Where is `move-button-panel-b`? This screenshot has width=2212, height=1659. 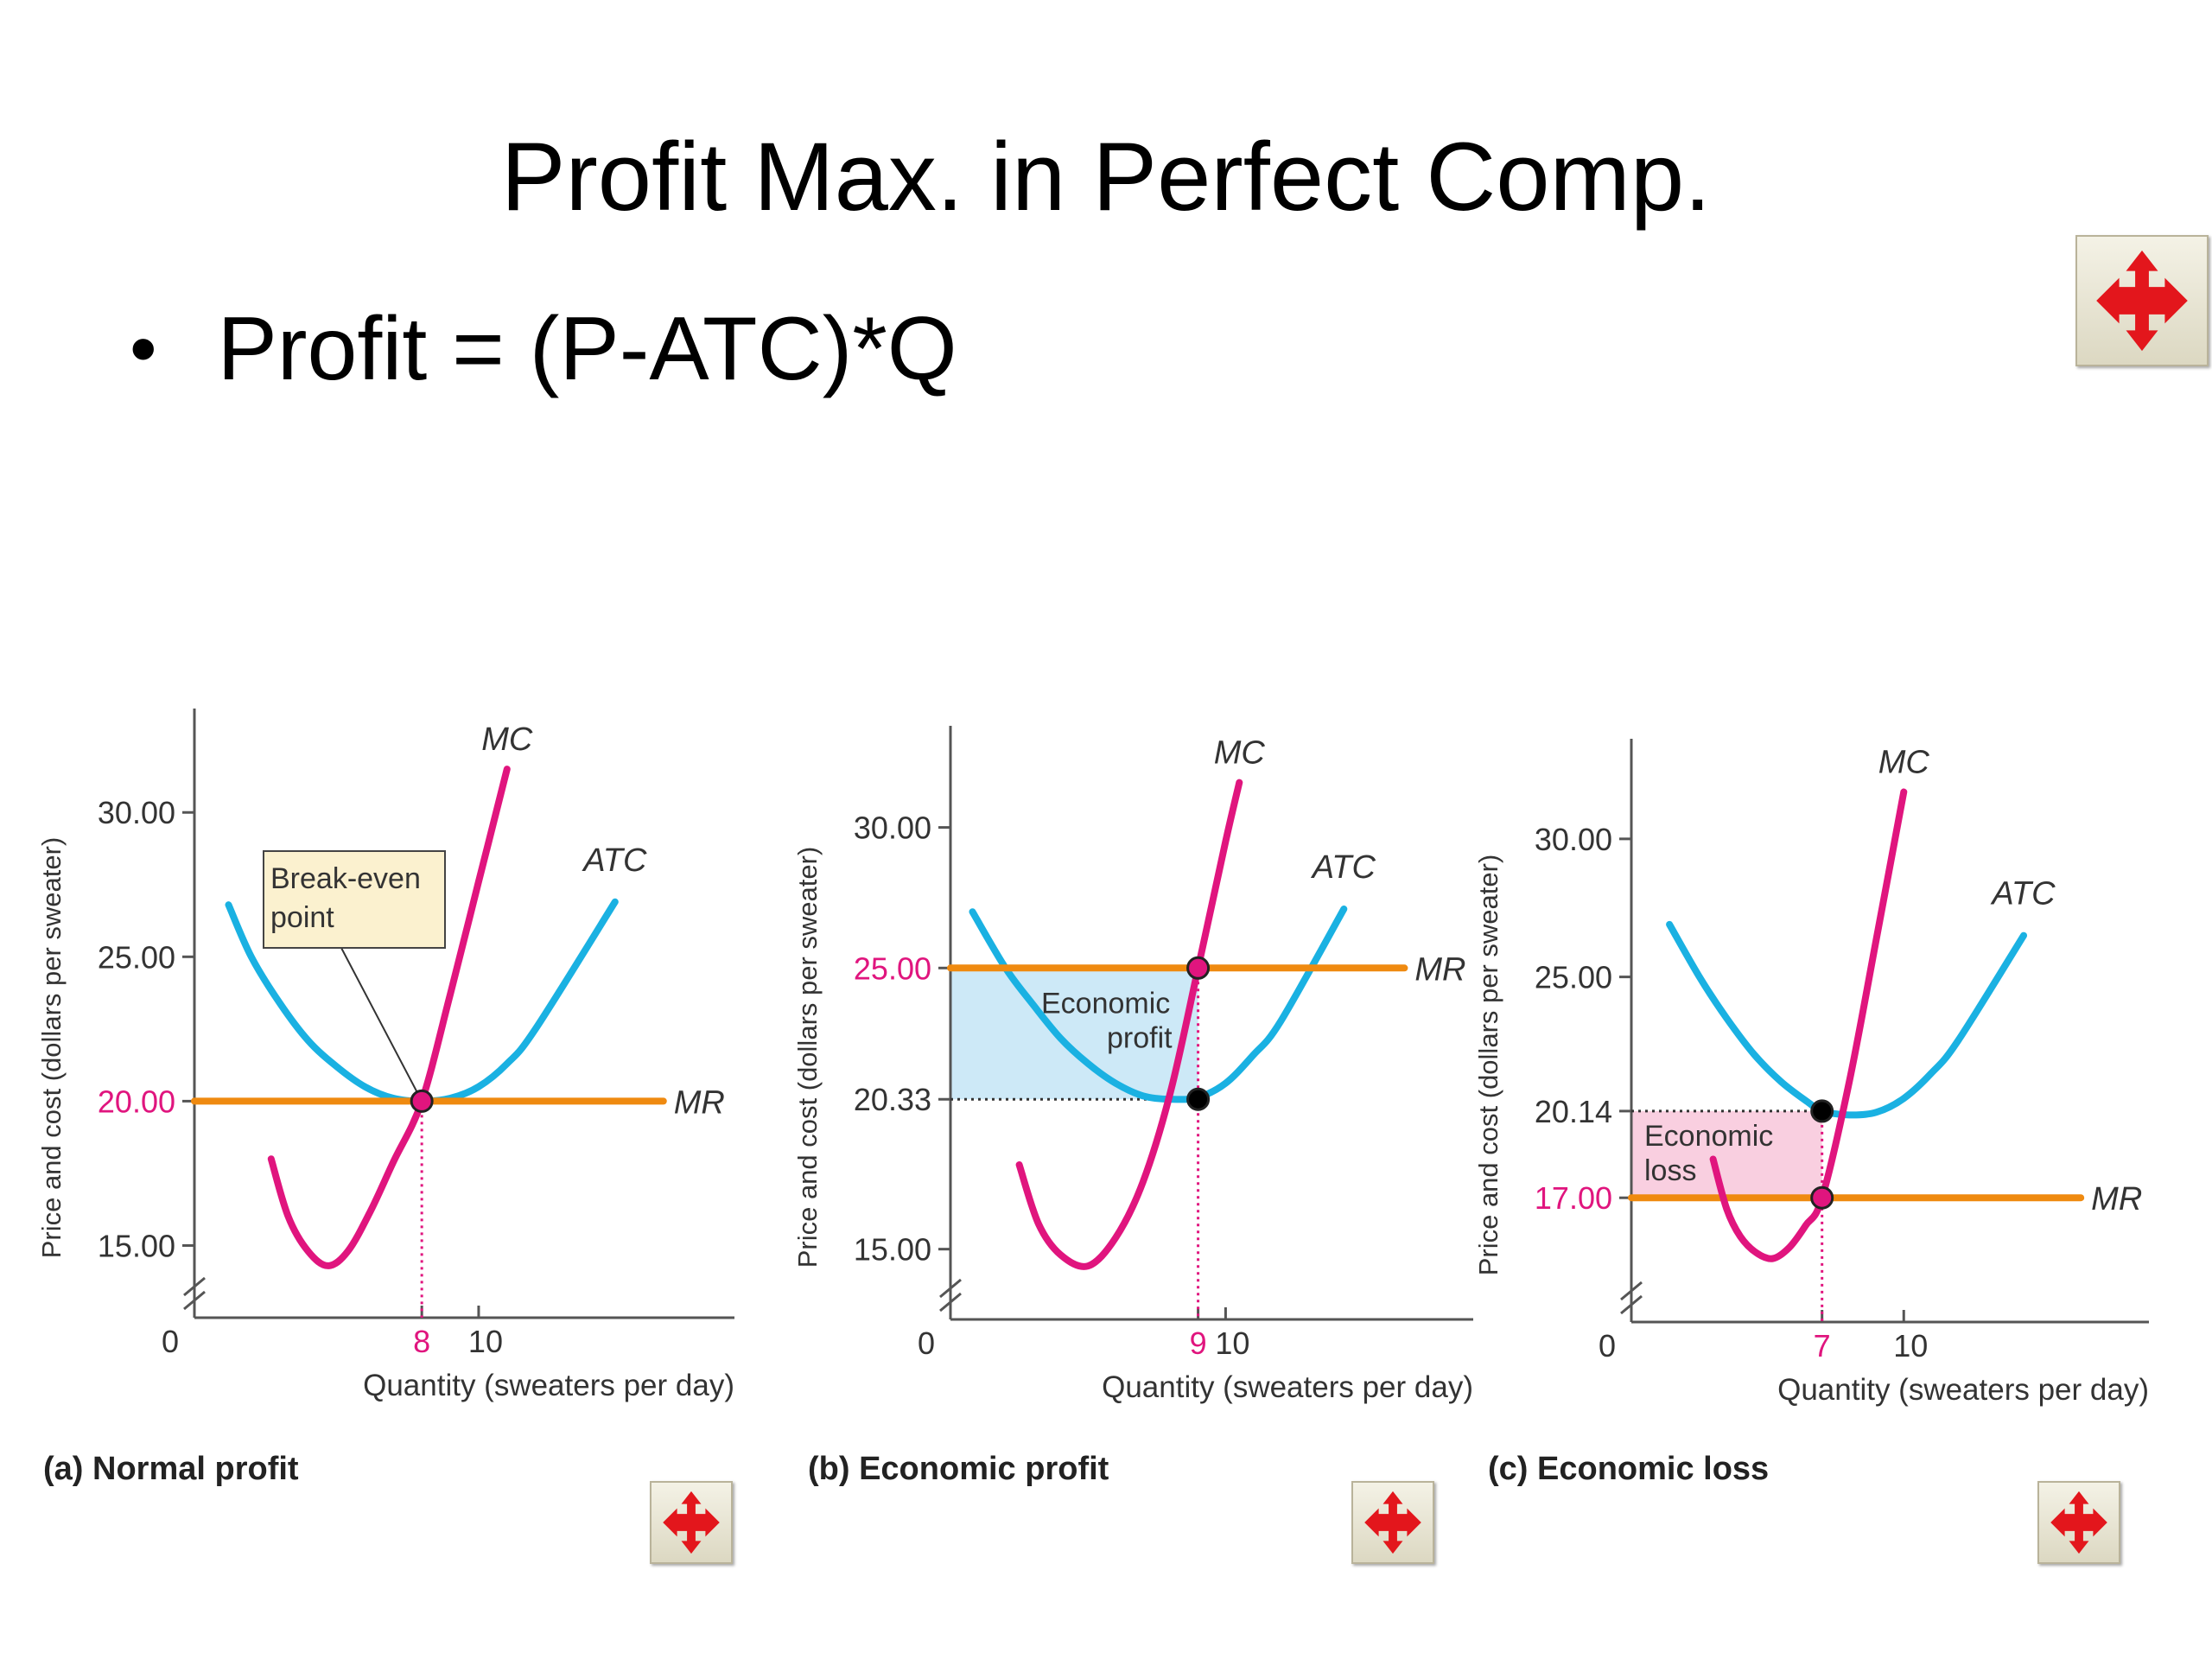
move-button-panel-b is located at coordinates (1392, 1522).